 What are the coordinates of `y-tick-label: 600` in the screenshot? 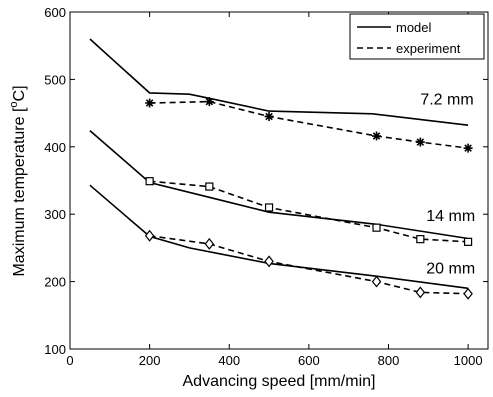 It's located at (55, 12).